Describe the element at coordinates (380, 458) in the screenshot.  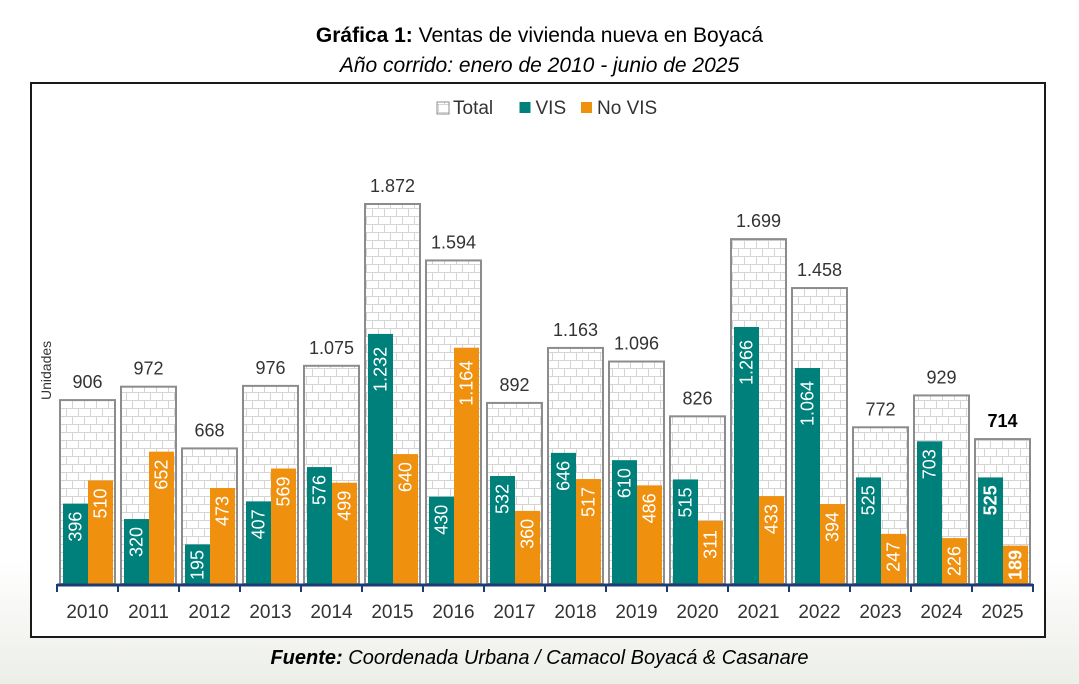
I see `bar-vis-2015` at that location.